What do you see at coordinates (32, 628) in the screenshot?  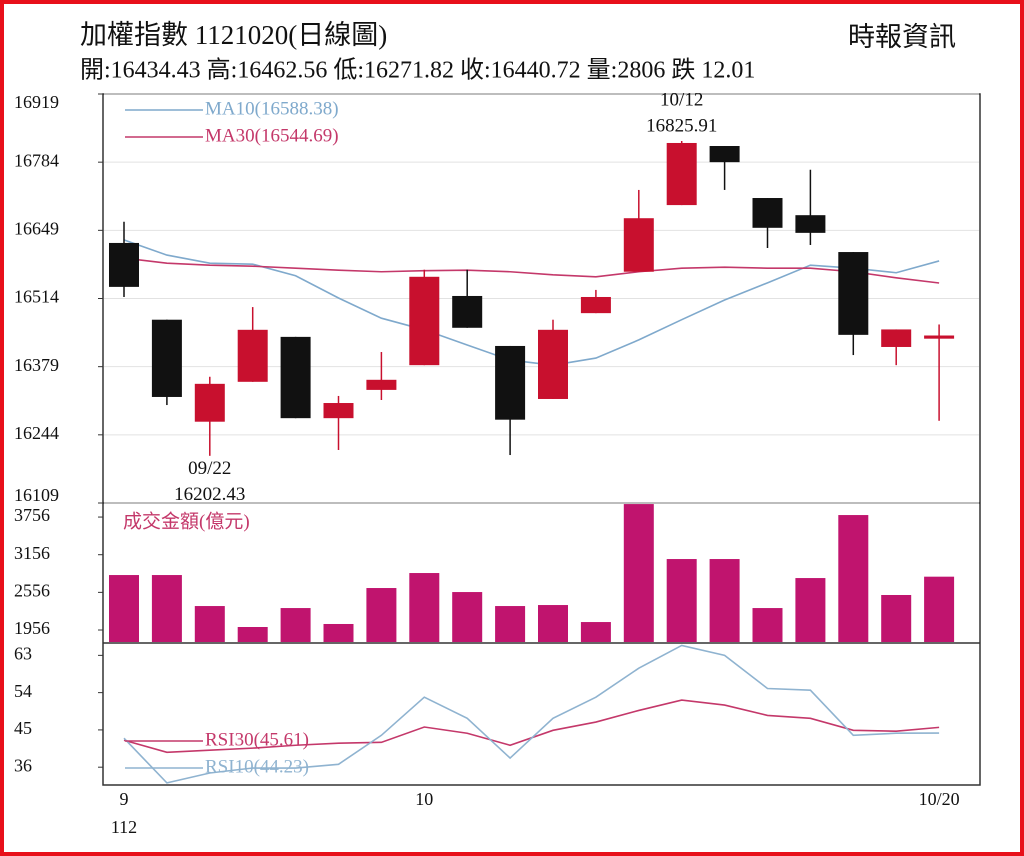 I see `y-tick-label: 1956` at bounding box center [32, 628].